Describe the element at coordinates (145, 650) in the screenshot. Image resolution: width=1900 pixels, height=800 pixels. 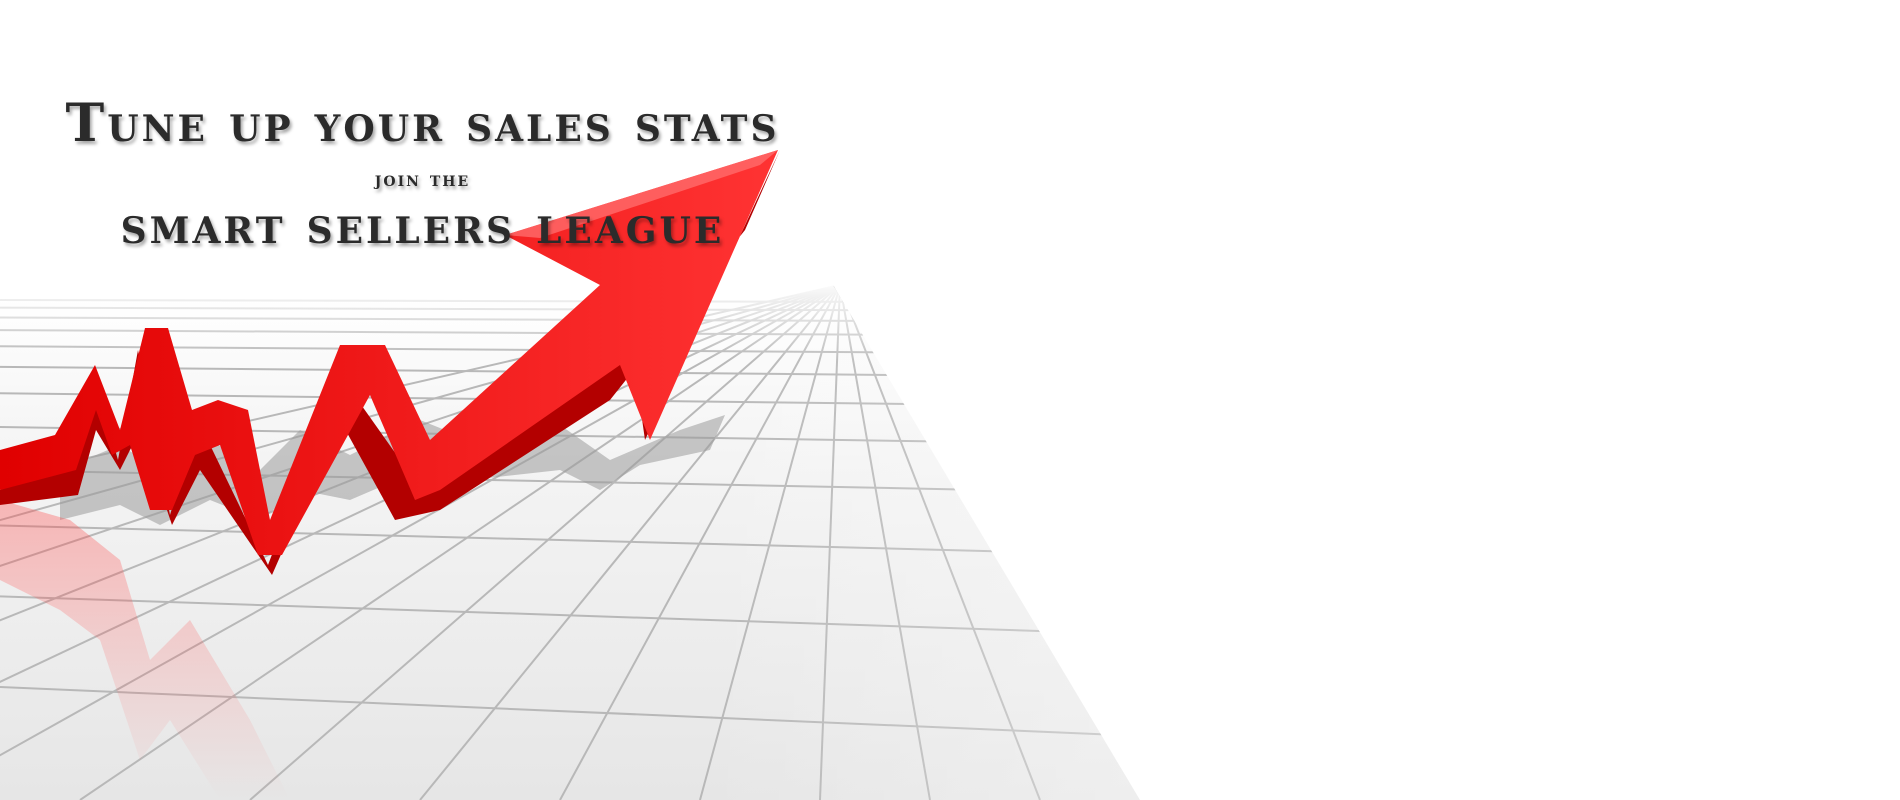
I see `arrow-reflection` at that location.